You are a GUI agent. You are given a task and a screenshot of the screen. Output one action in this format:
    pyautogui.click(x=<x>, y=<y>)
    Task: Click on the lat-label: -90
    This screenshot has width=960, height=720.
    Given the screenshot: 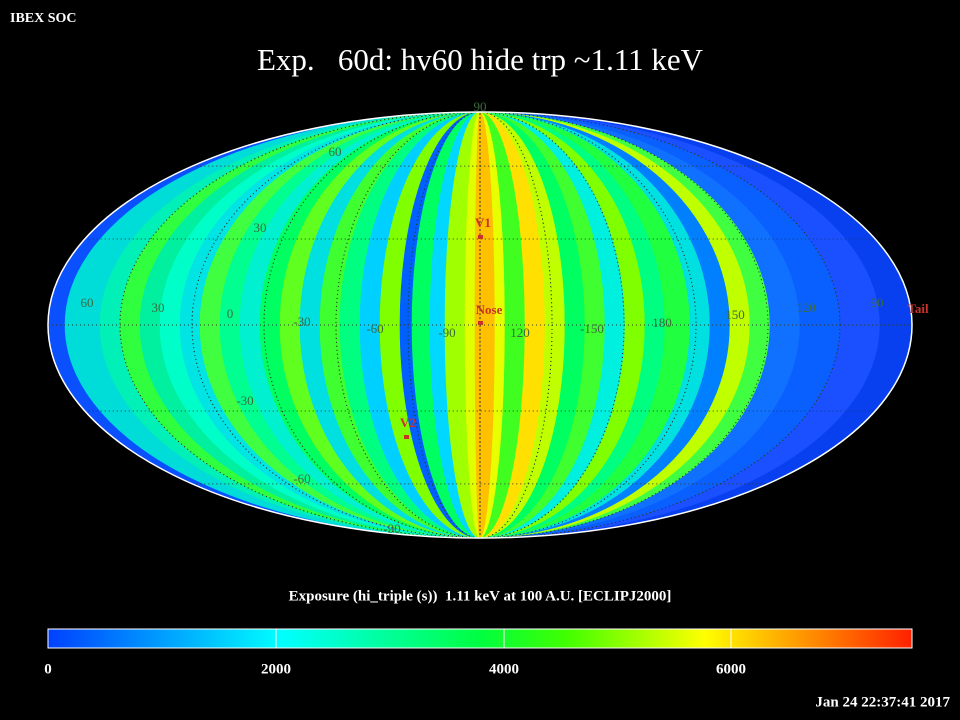 What is the action you would take?
    pyautogui.click(x=391, y=528)
    